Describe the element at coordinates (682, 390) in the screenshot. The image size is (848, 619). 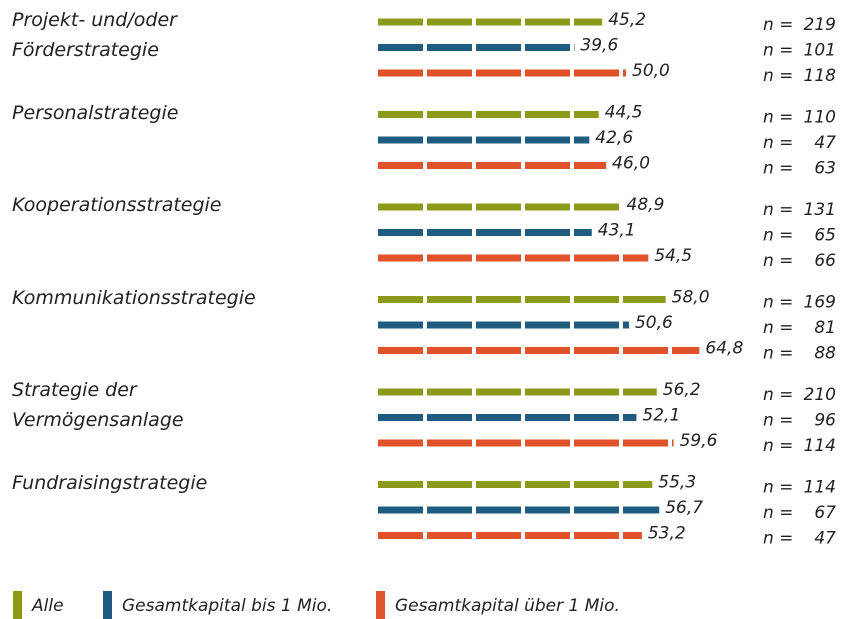
I see `value-label: 56,2` at that location.